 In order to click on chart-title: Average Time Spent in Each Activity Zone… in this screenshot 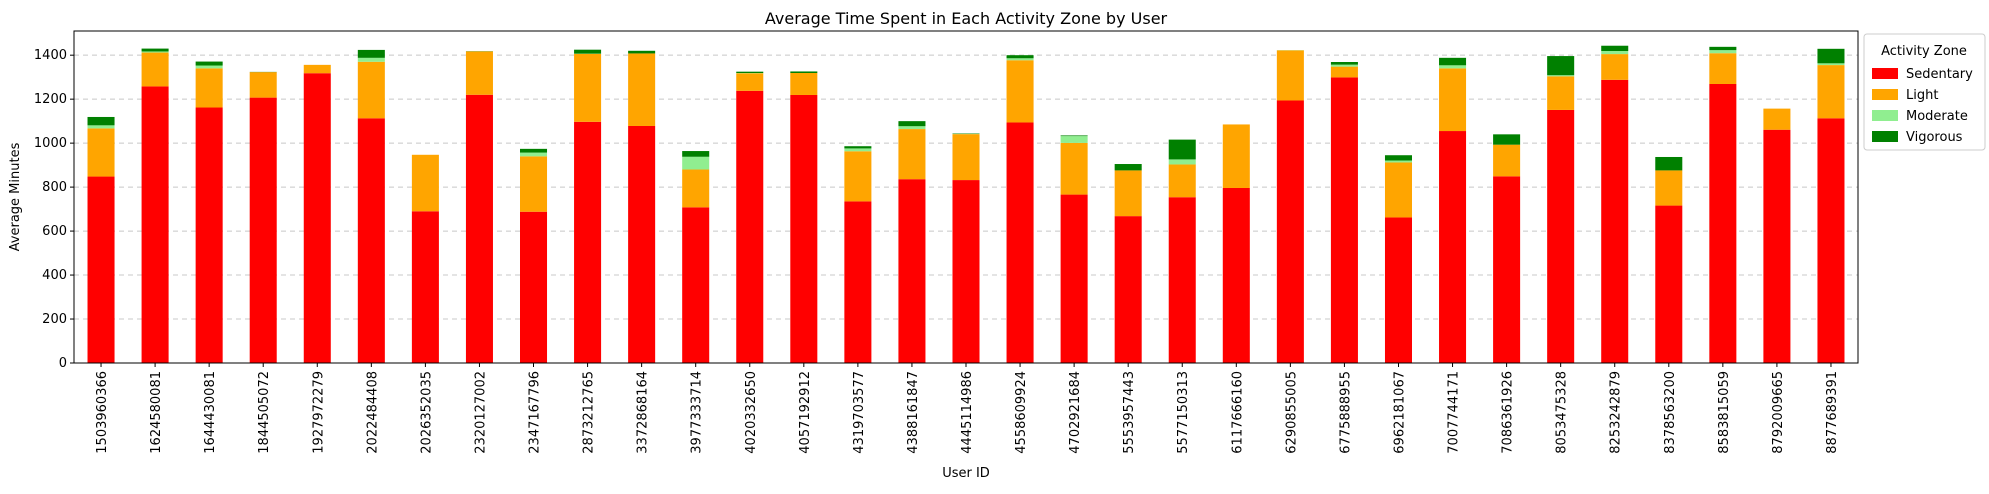, I will do `click(966, 18)`.